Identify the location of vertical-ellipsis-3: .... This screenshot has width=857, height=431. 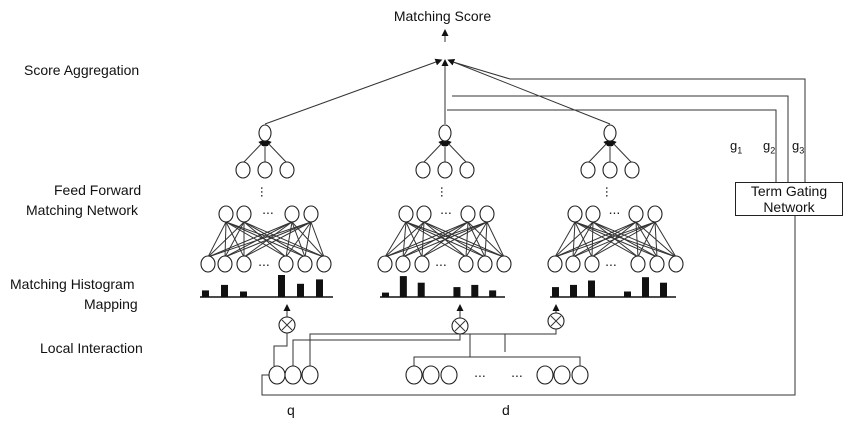
(611, 192).